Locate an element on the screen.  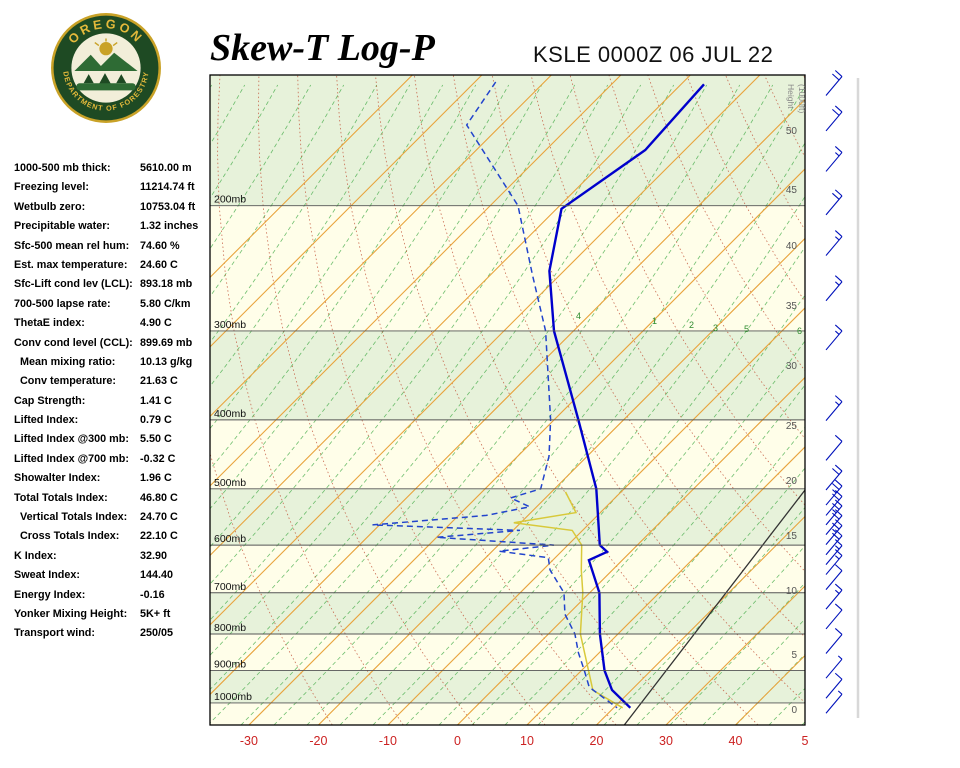
temp-tick-label: 5 is located at coordinates (805, 741).